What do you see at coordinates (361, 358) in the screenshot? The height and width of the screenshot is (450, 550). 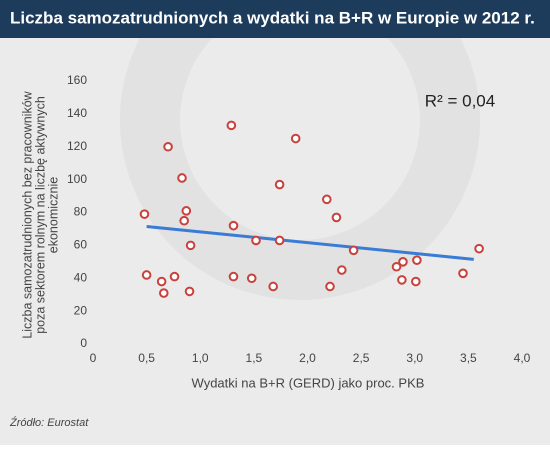 I see `x-tick-label: 2,5` at bounding box center [361, 358].